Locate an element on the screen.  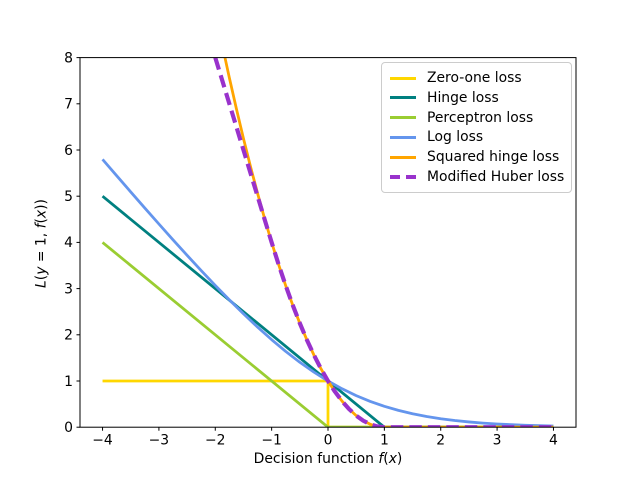
y-tick-label: 1 is located at coordinates (68, 382).